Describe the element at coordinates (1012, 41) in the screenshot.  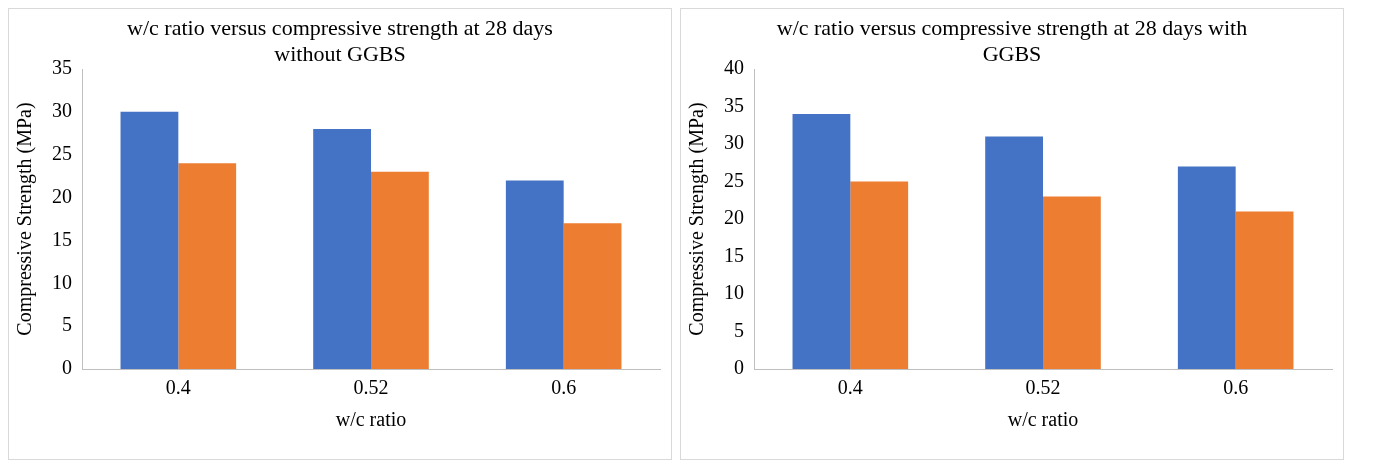
I see `chart-title: w/c ratio versus compressive strength at 28 days with GGBS` at that location.